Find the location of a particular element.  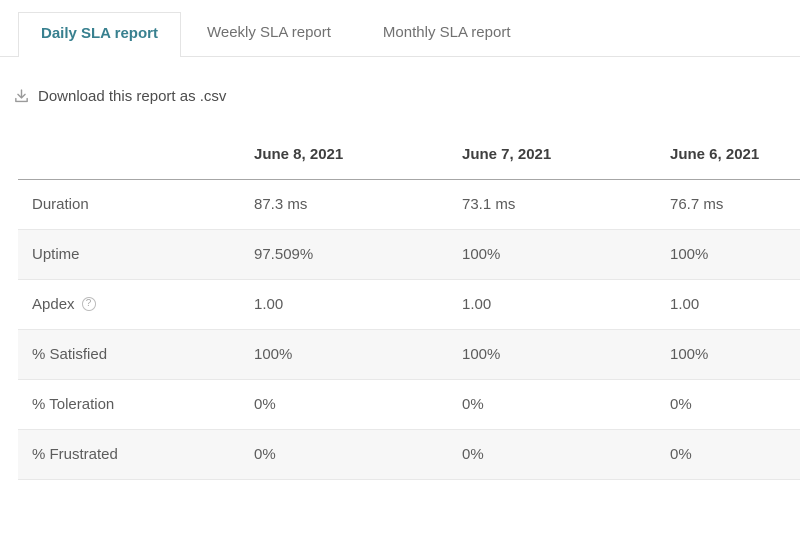

help-icon: ? is located at coordinates (88, 304).